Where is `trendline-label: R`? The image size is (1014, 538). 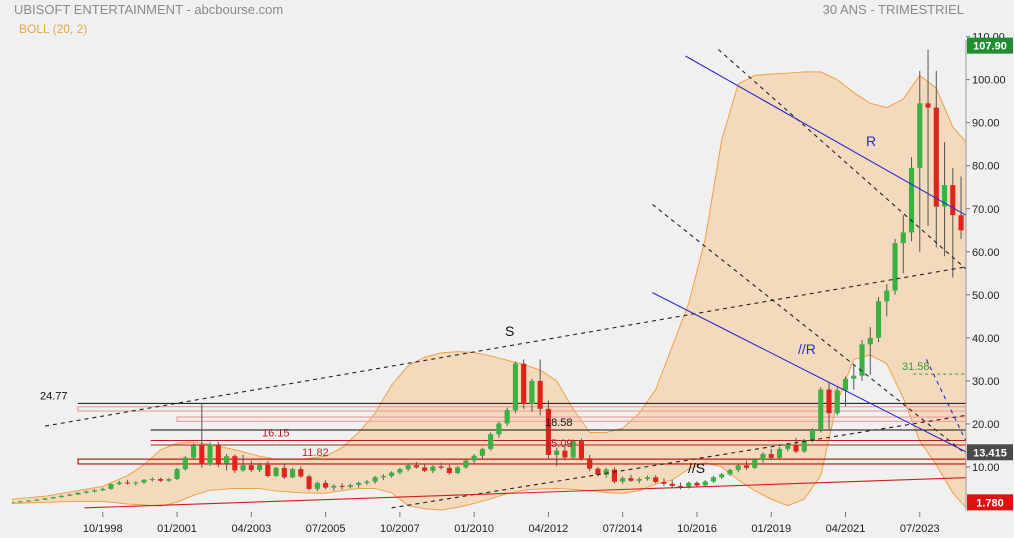
trendline-label: R is located at coordinates (871, 141).